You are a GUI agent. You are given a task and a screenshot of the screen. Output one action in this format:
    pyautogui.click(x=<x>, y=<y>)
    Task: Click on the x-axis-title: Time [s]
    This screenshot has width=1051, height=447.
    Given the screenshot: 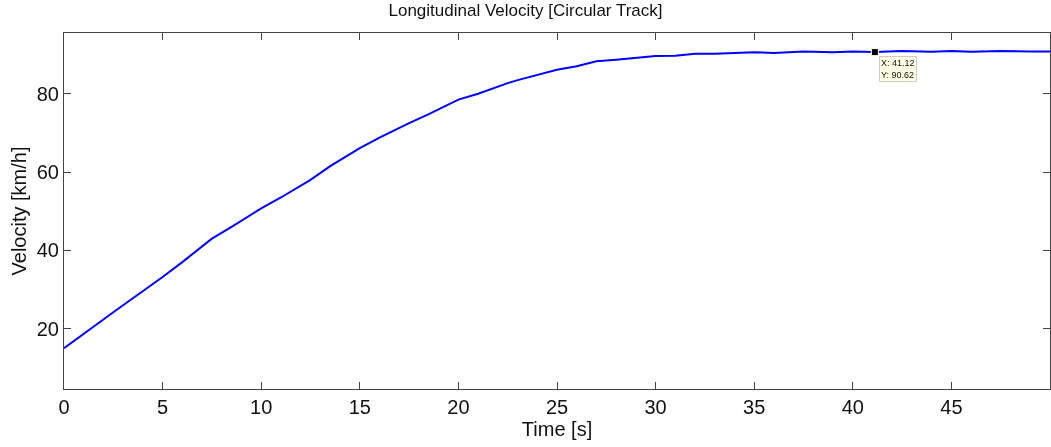 What is the action you would take?
    pyautogui.click(x=557, y=429)
    